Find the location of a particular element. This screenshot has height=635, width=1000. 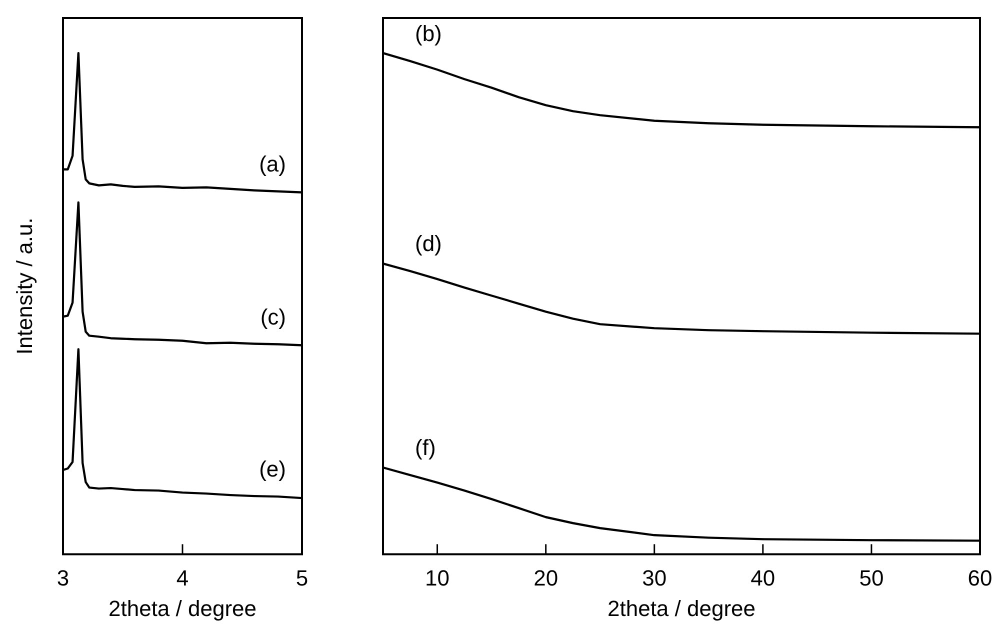

series-label: (e) is located at coordinates (272, 469).